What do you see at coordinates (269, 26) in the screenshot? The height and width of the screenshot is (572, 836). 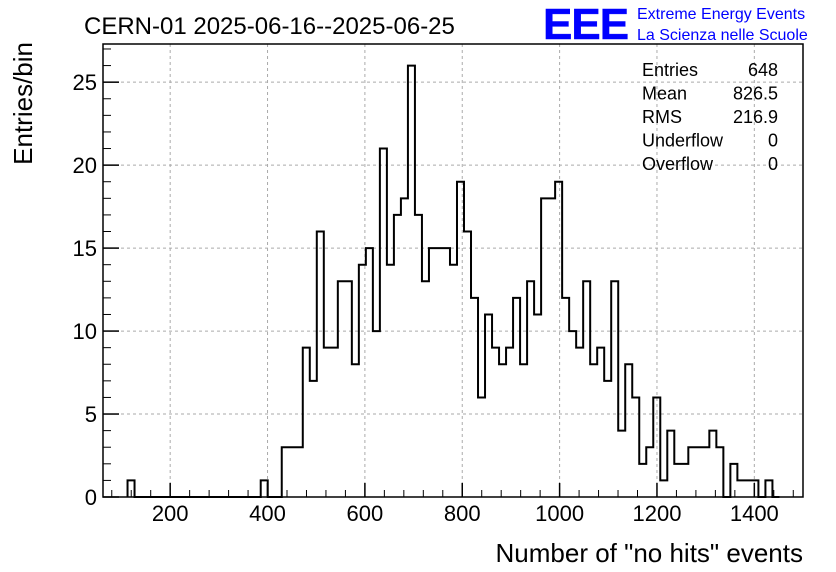 I see `chart-title: CERN-01 2025-06-16--2025-06-25` at bounding box center [269, 26].